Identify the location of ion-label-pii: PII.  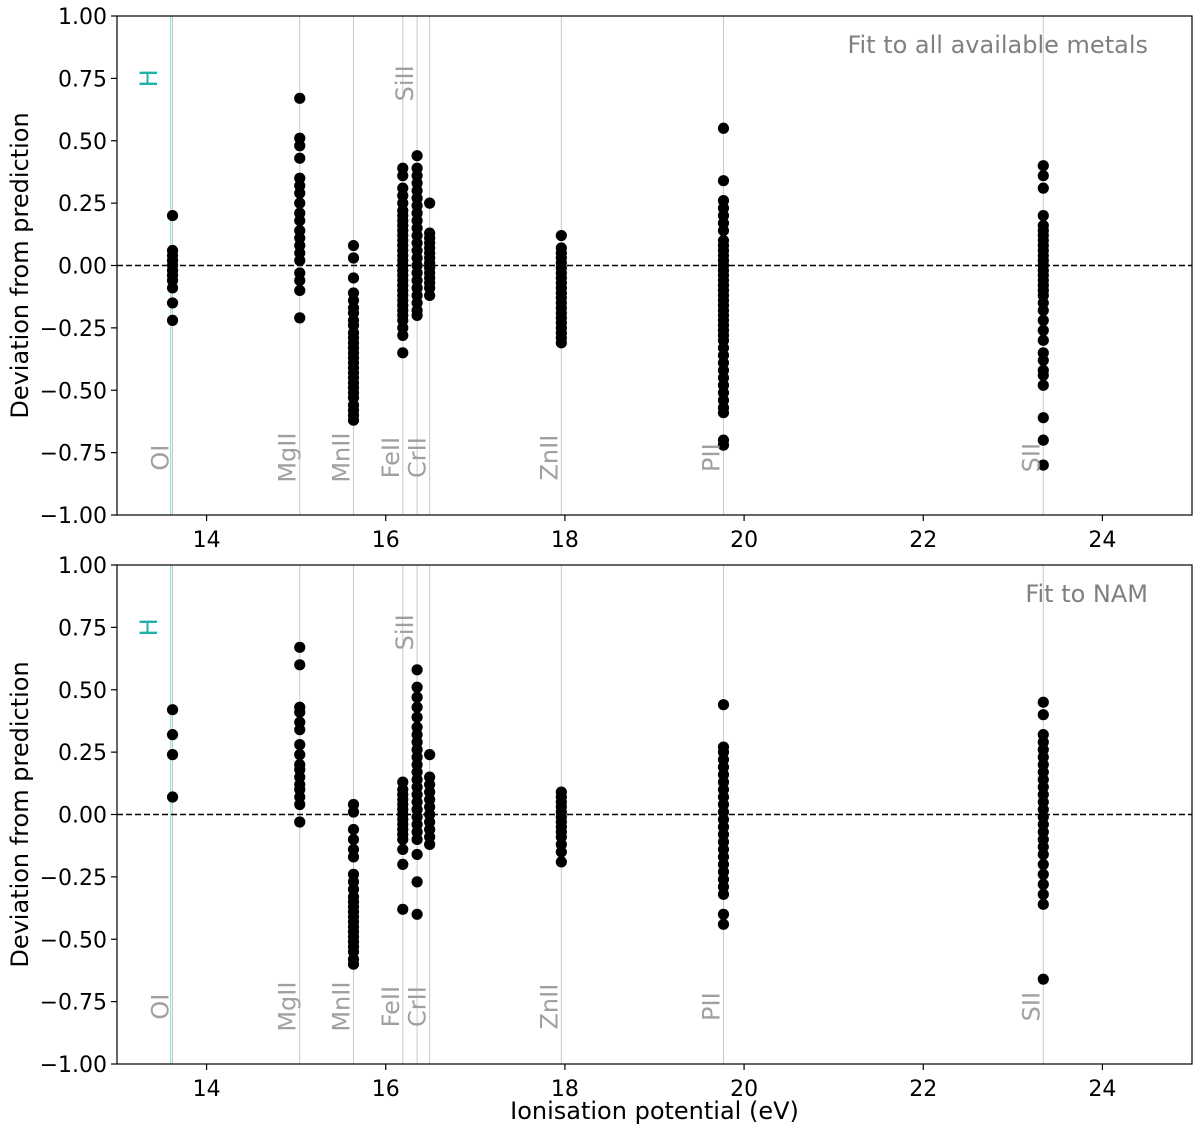
(711, 457).